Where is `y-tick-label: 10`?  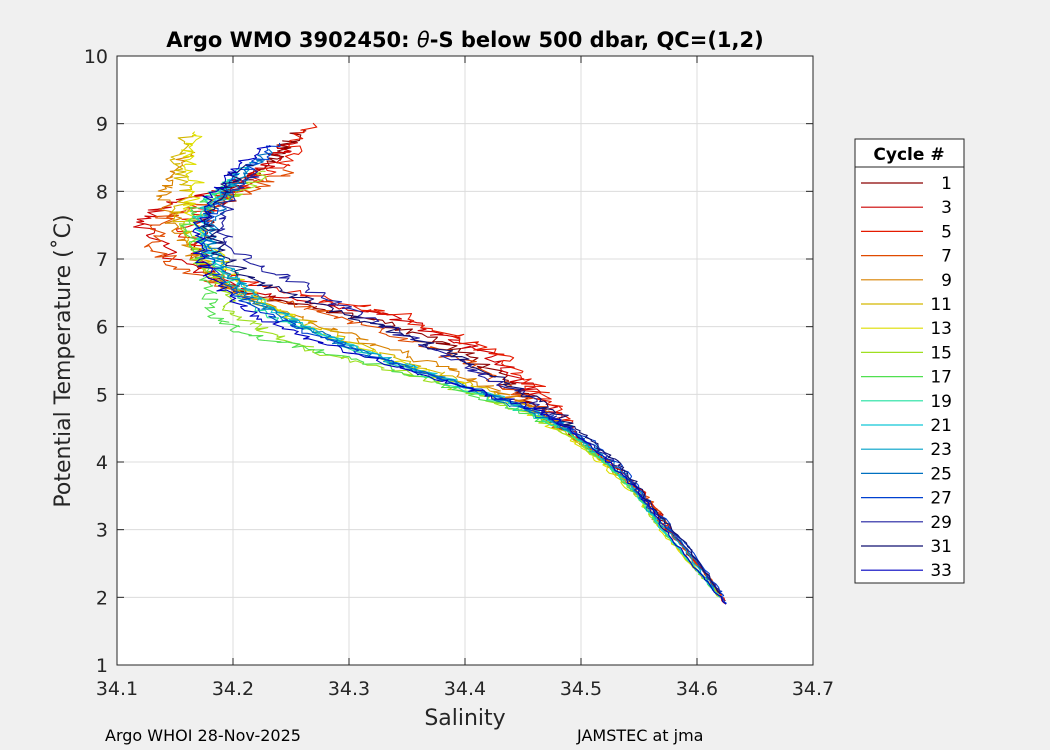
y-tick-label: 10 is located at coordinates (96, 57).